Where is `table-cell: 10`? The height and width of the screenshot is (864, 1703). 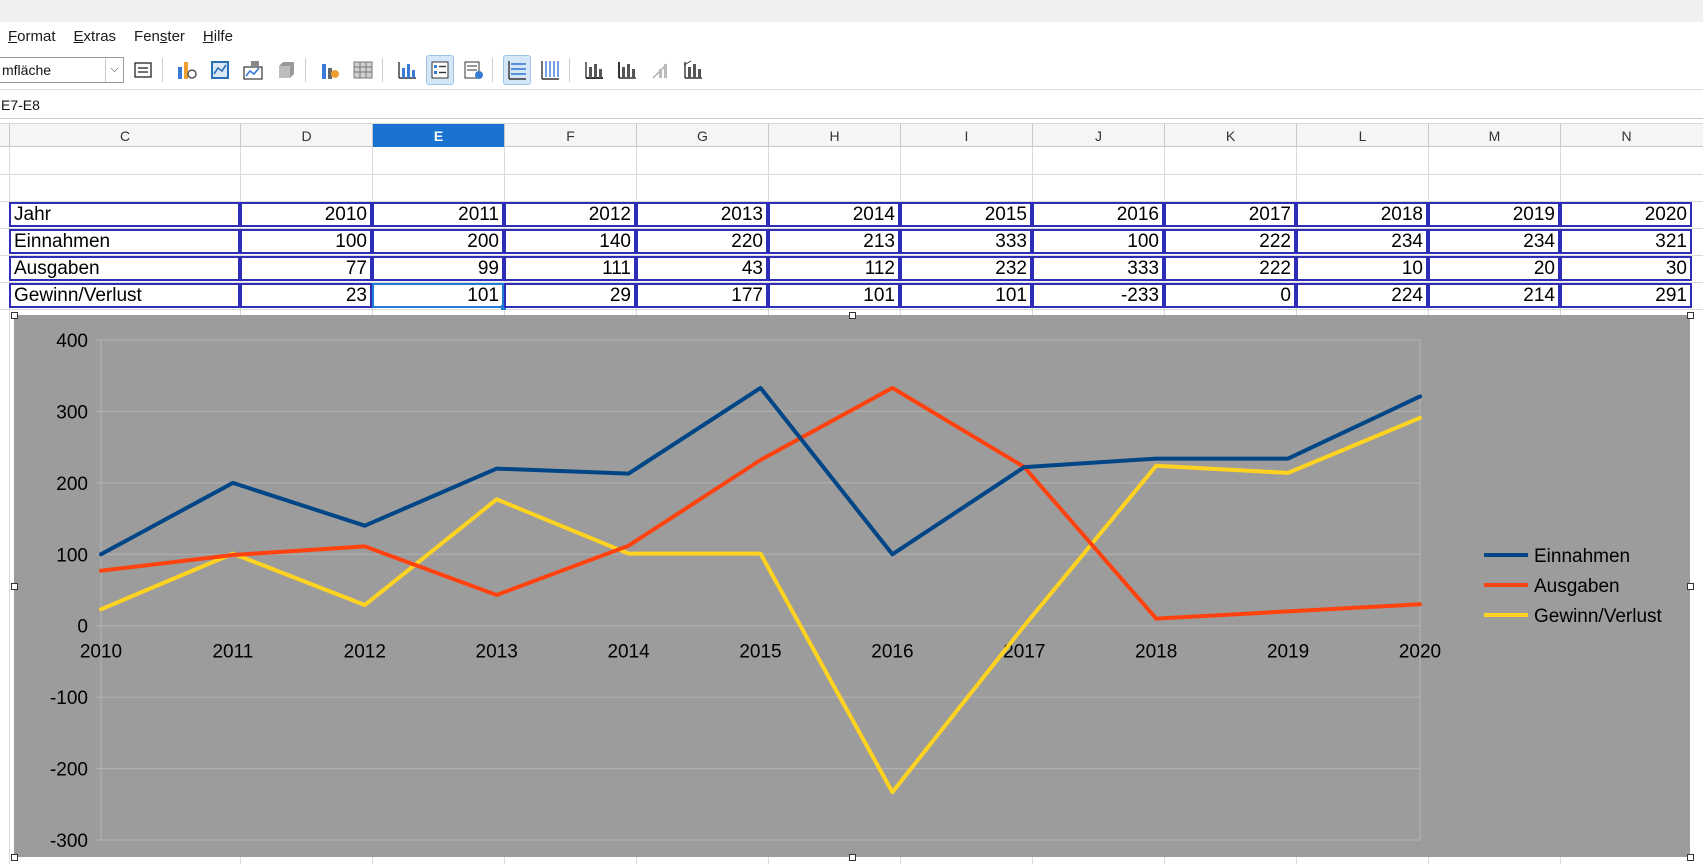
table-cell: 10 is located at coordinates (1362, 268).